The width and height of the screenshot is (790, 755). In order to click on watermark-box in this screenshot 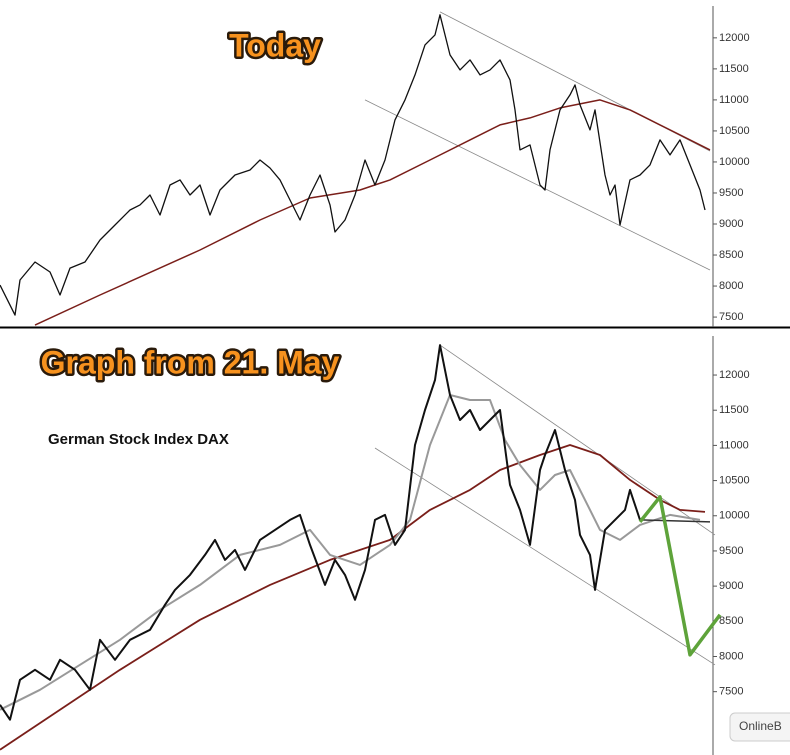, I will do `click(759, 727)`.